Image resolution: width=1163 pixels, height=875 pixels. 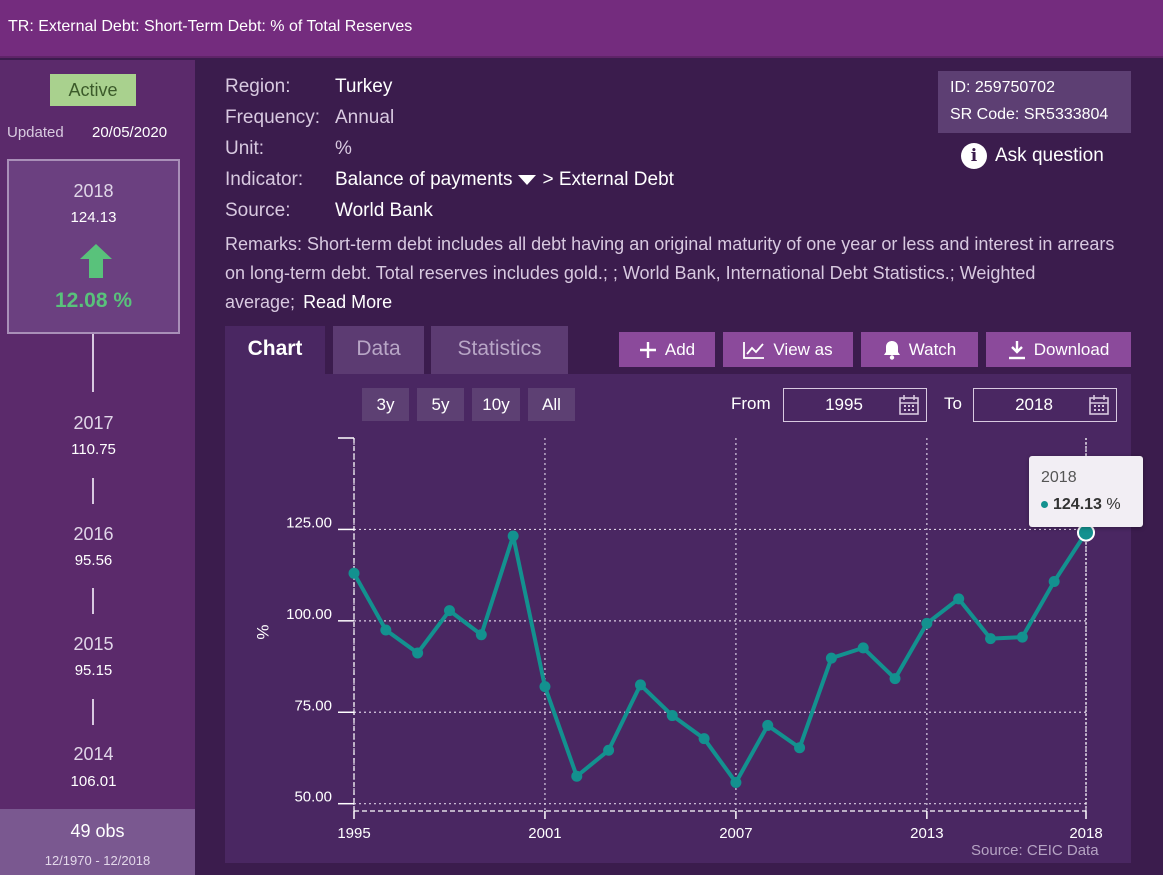 What do you see at coordinates (313, 797) in the screenshot?
I see `y-tick-label: 50.00` at bounding box center [313, 797].